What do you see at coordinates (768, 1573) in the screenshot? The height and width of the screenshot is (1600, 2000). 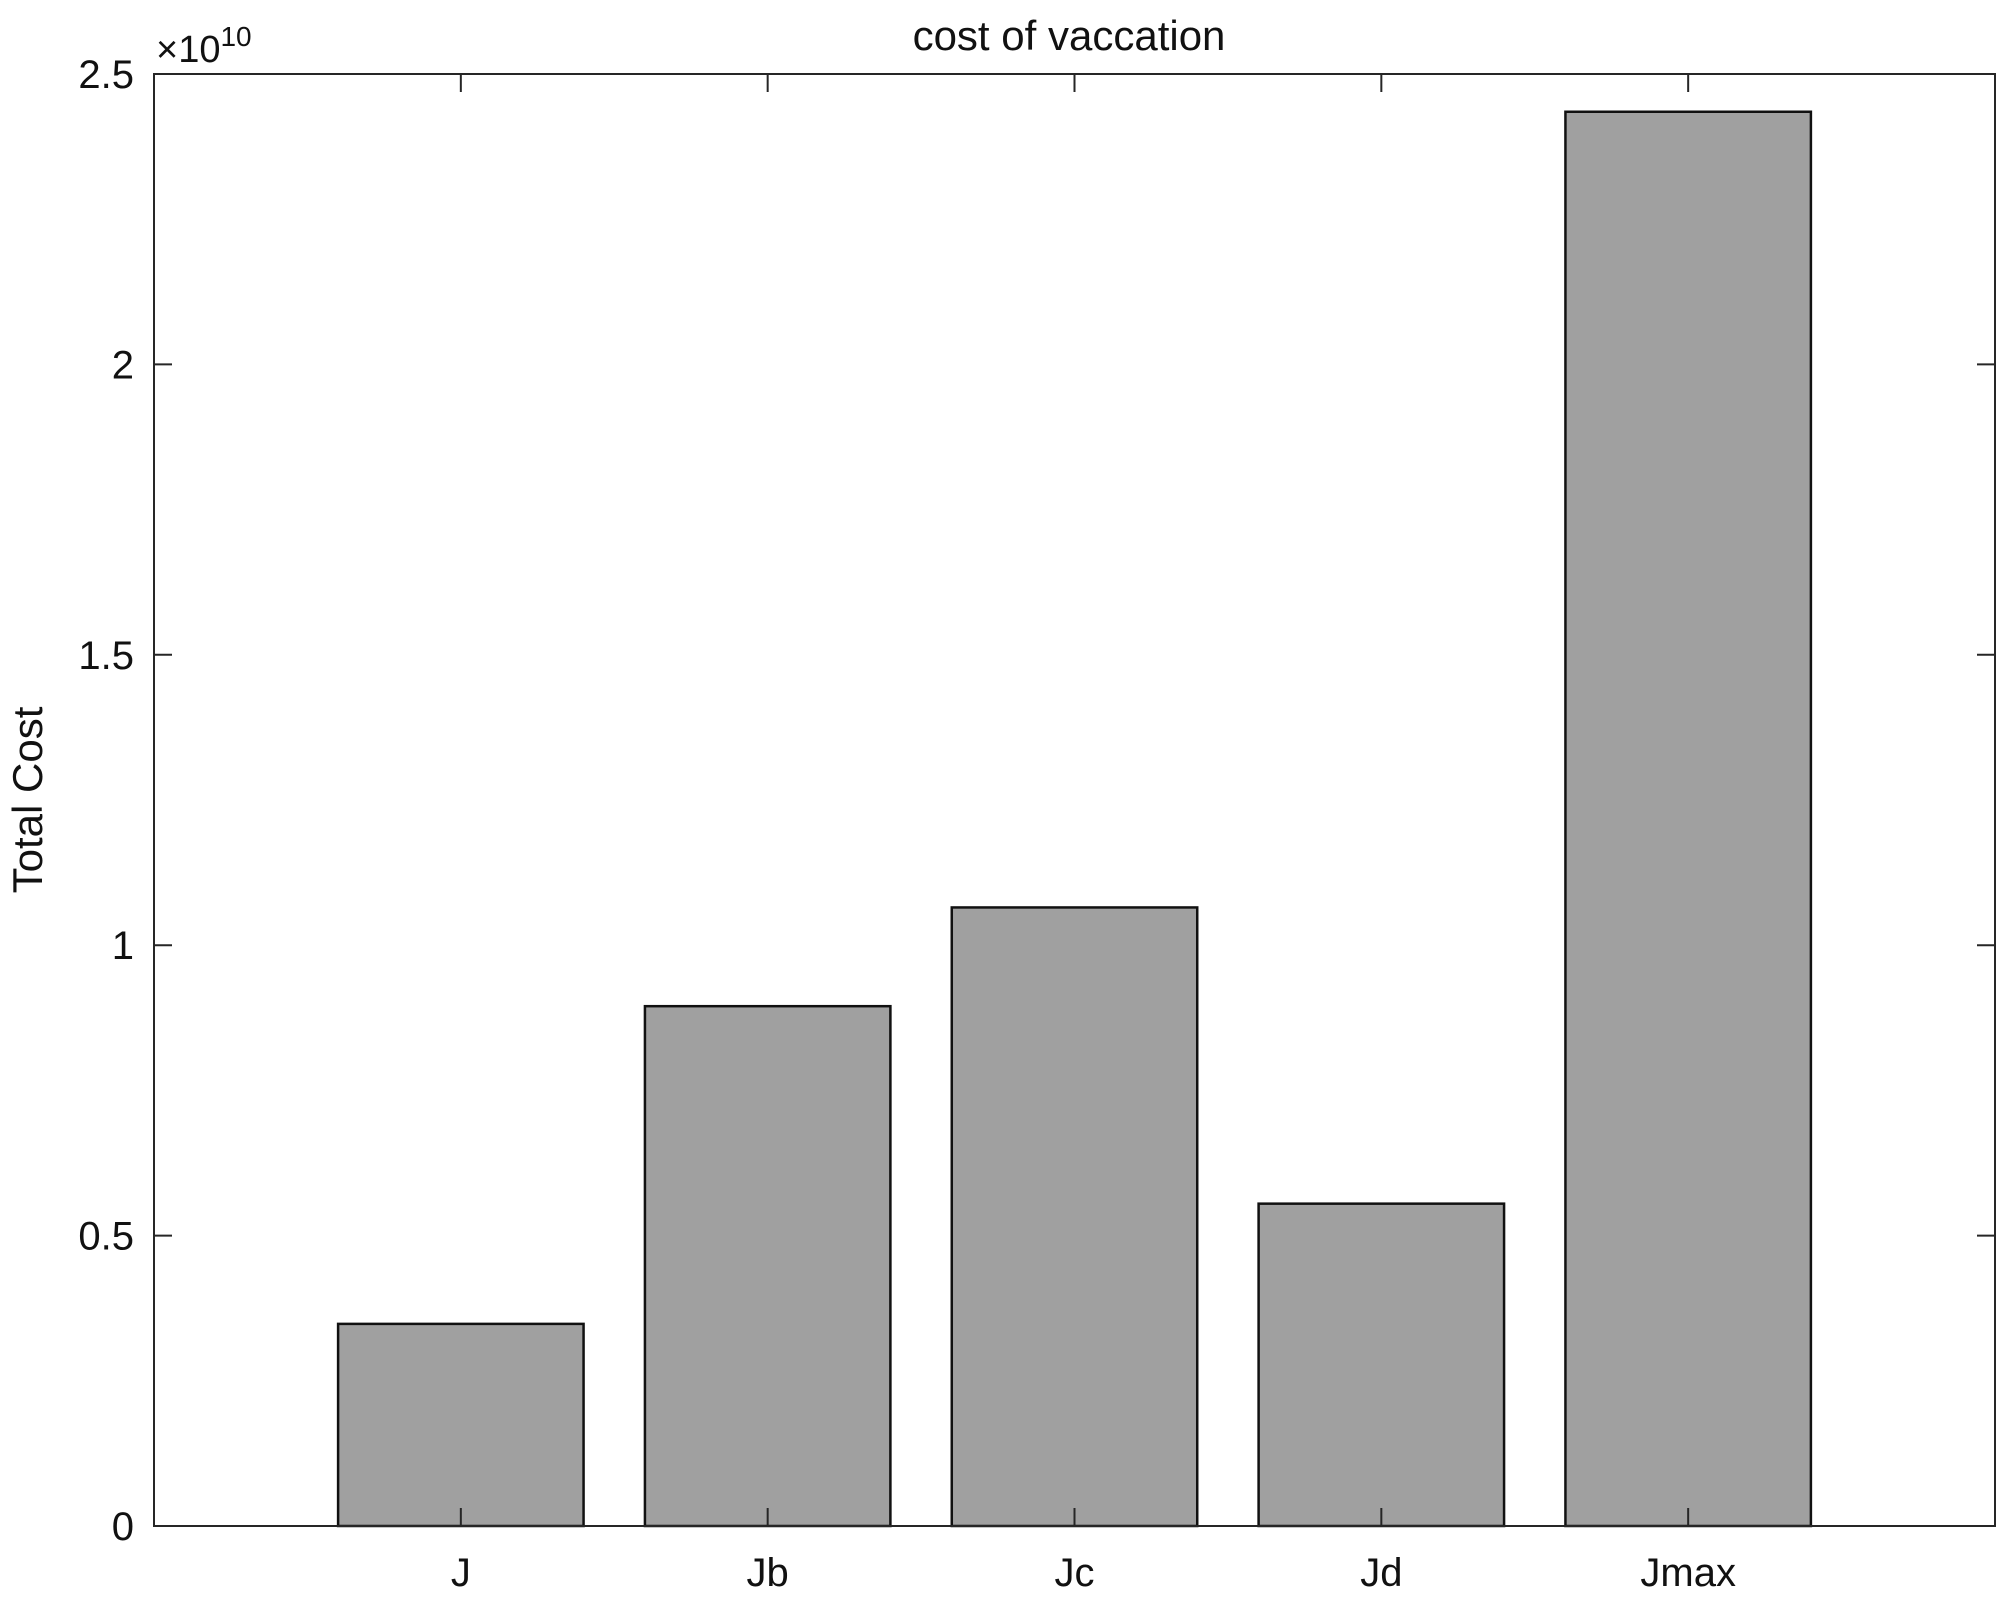 I see `x-tick-label-jb: Jb` at bounding box center [768, 1573].